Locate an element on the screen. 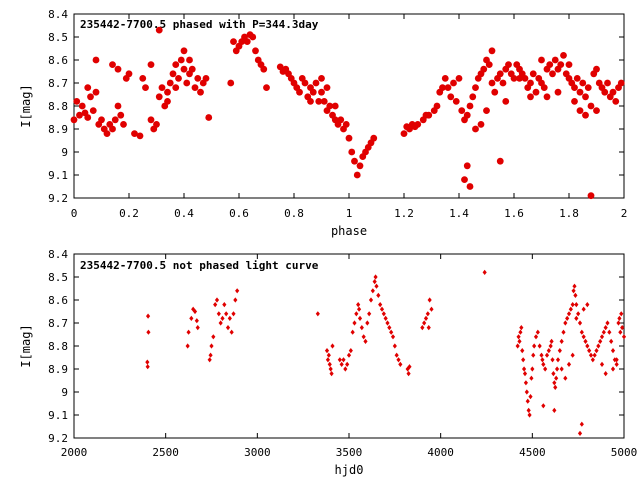  y-axis-label: I[mag] is located at coordinates (26, 345).